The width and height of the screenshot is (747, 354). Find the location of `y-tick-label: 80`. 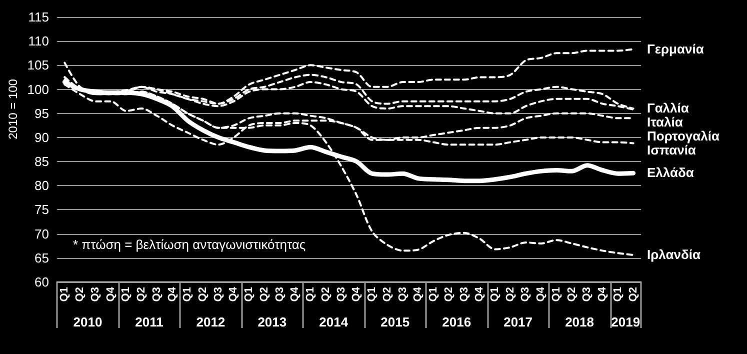

y-tick-label: 80 is located at coordinates (41, 186).